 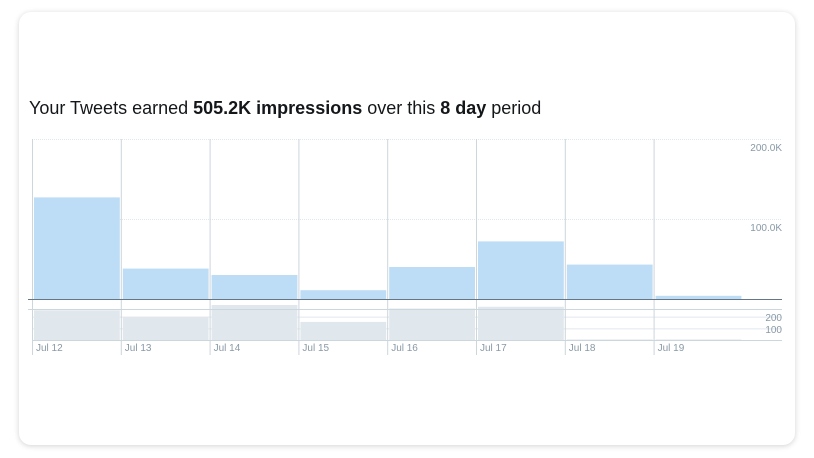 What do you see at coordinates (766, 148) in the screenshot?
I see `top-tick-label: 200.0K` at bounding box center [766, 148].